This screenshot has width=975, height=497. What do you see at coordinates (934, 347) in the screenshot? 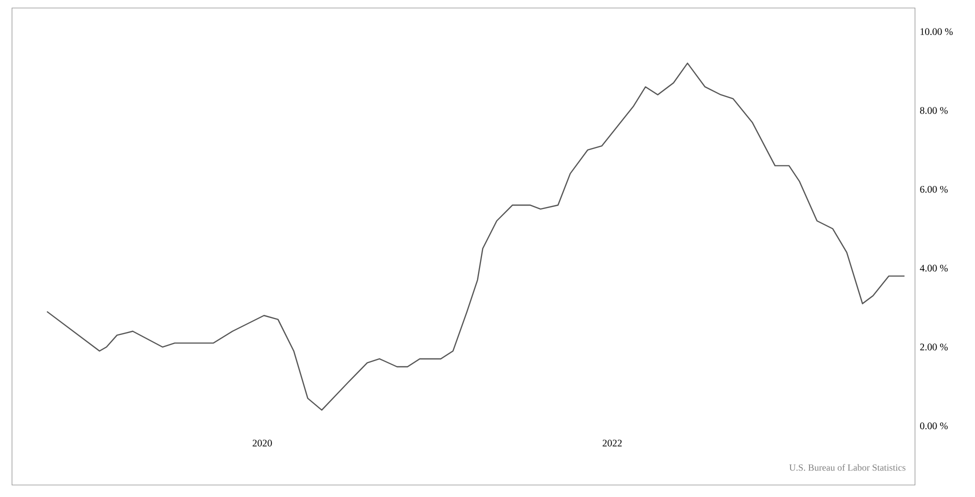
I see `y-tick-label: 2.00 %` at bounding box center [934, 347].